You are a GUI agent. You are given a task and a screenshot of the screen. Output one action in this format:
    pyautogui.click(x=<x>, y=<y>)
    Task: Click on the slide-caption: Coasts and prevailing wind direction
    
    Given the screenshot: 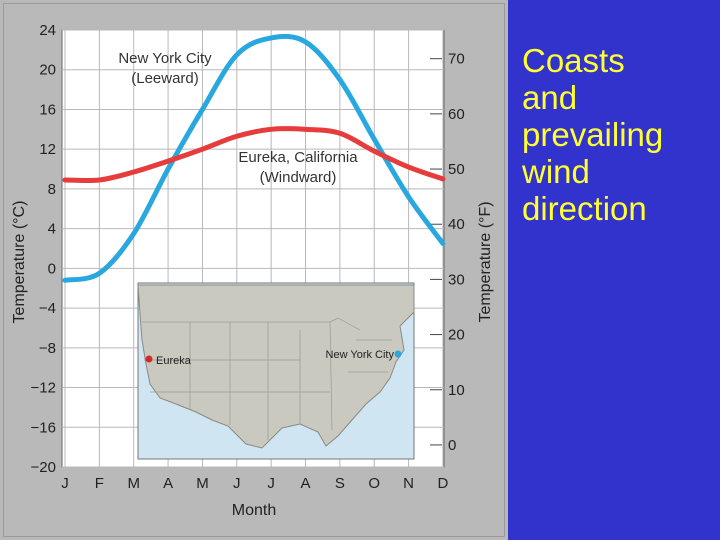 What is the action you would take?
    pyautogui.click(x=617, y=134)
    